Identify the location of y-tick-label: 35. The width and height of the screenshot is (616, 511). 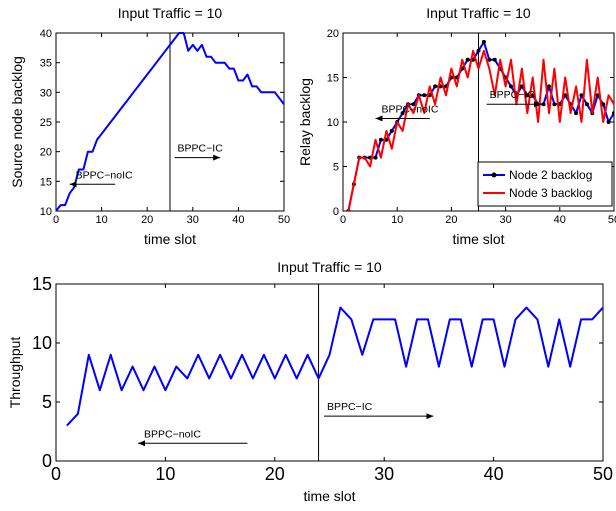
(46, 64).